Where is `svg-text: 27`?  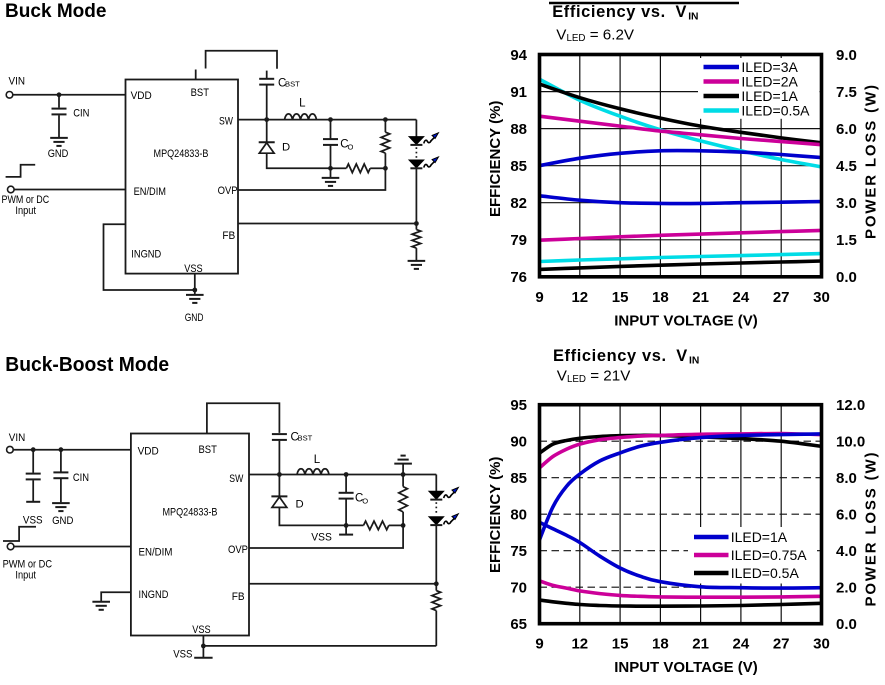
svg-text: 27 is located at coordinates (781, 644).